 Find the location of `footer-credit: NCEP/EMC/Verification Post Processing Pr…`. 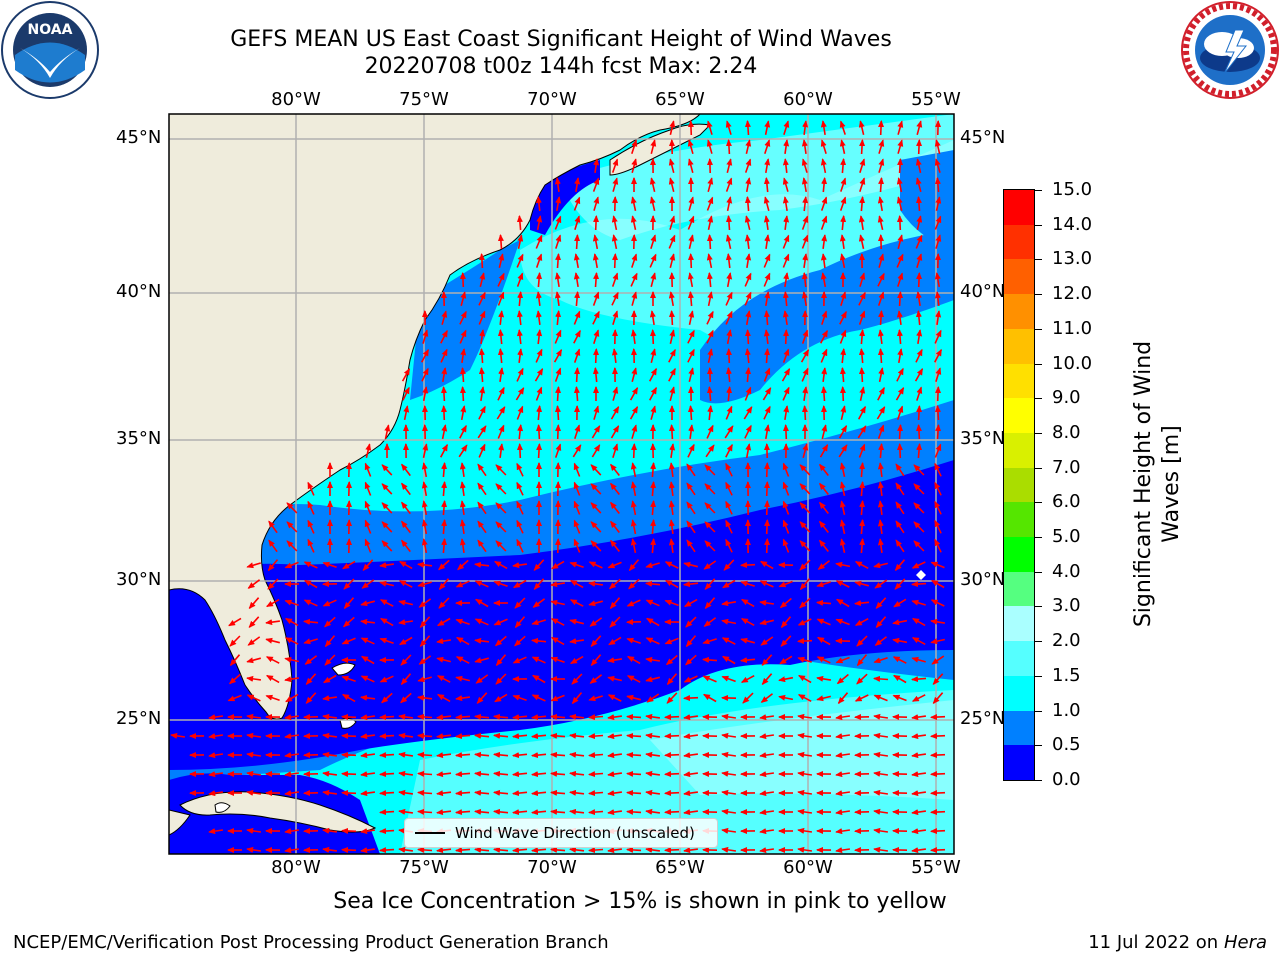

footer-credit: NCEP/EMC/Verification Post Processing Pr… is located at coordinates (311, 942).